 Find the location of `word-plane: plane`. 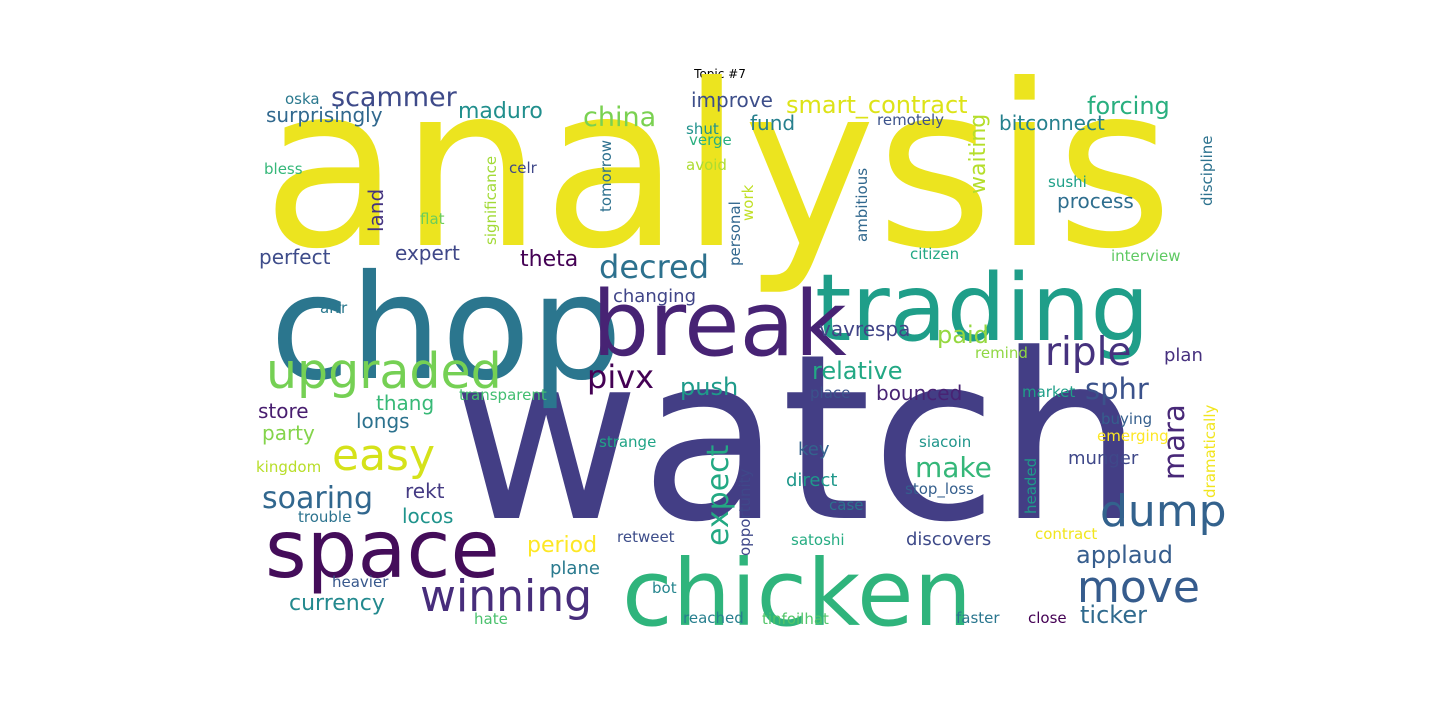

word-plane: plane is located at coordinates (575, 568).